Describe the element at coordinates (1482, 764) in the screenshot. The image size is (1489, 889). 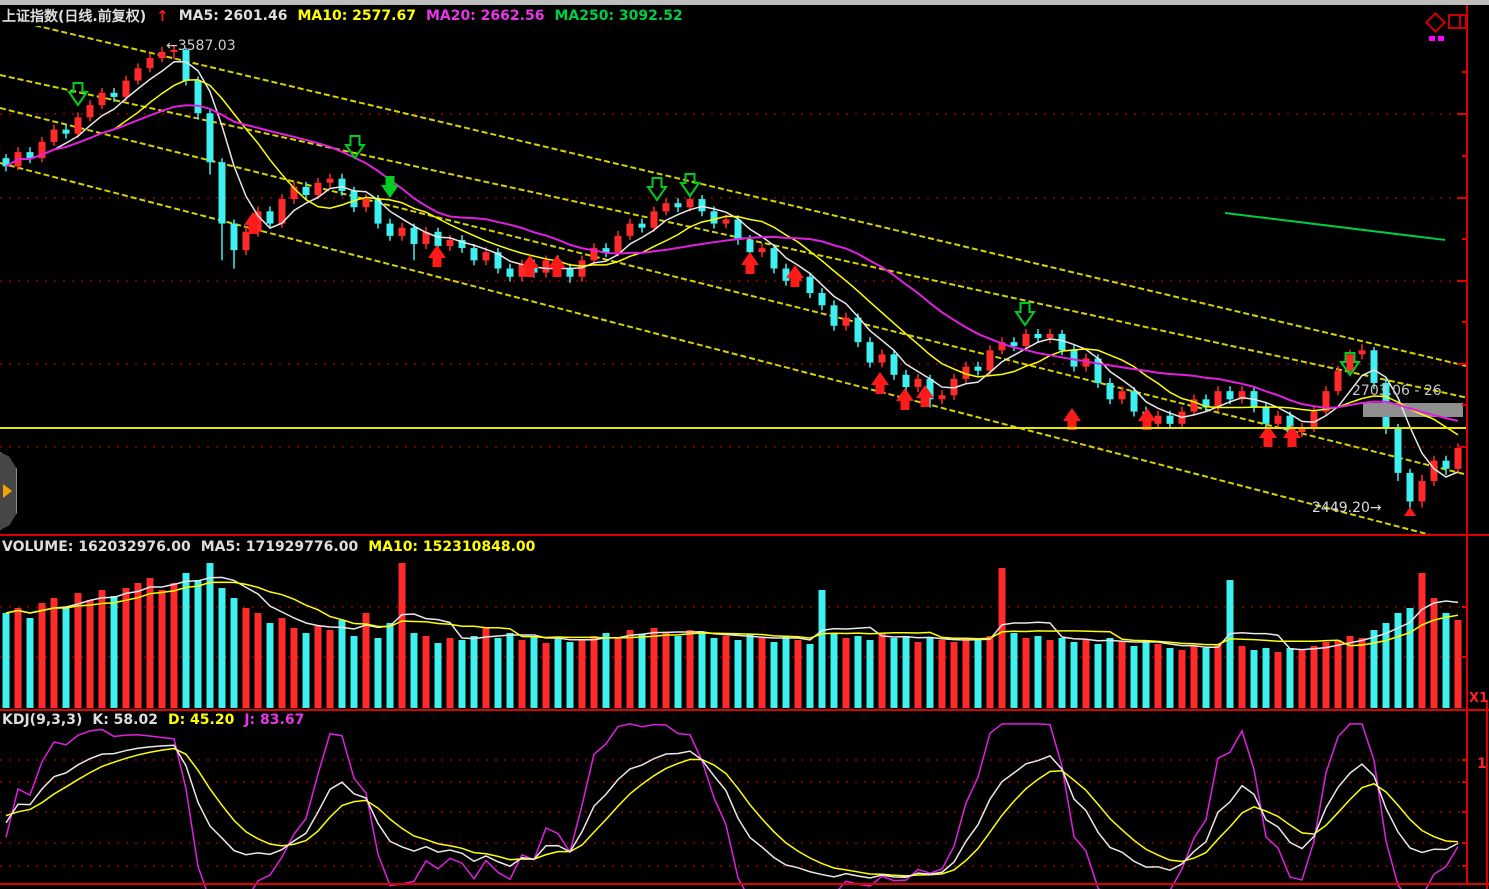
I see `right-scale-partial-label: 1` at that location.